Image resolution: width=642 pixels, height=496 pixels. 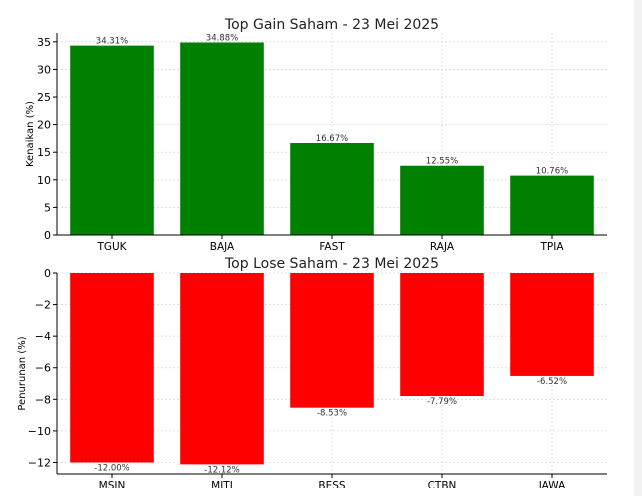 I want to click on bar-baja, so click(x=222, y=139).